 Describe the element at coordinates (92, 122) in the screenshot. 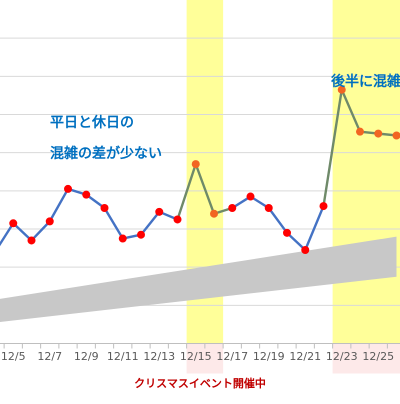

I see `annotation-line-1: 平日と休日の` at that location.